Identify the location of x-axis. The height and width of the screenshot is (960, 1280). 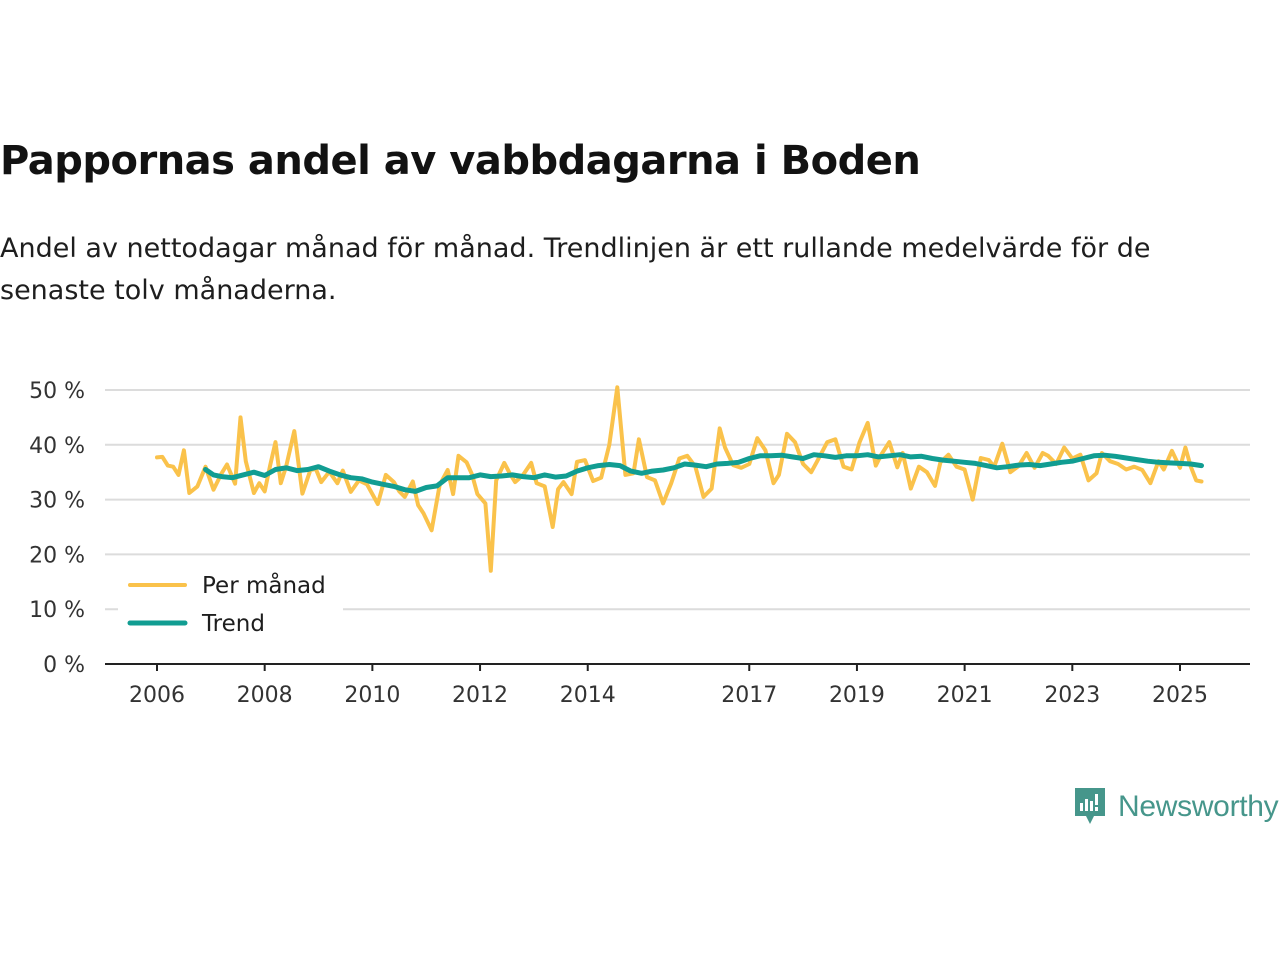
(677, 667).